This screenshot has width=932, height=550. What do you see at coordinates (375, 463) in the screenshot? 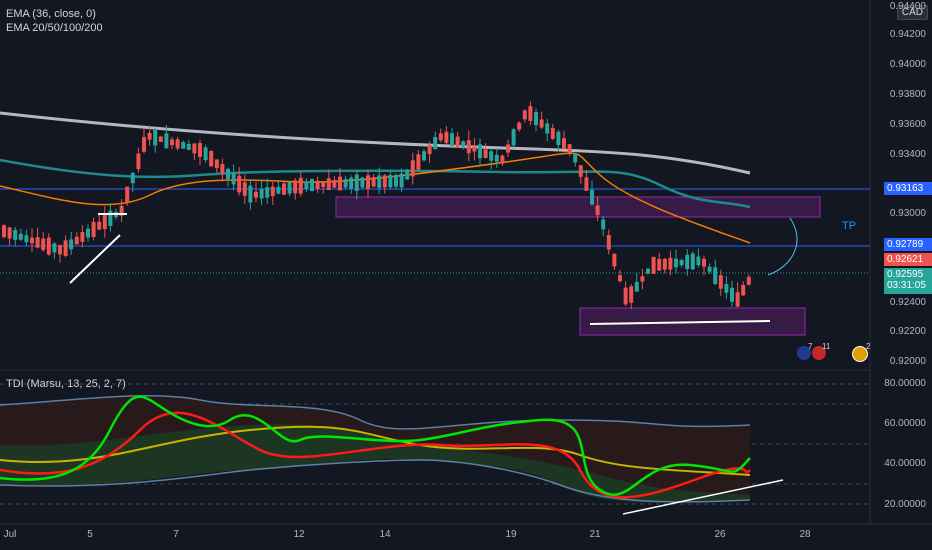
I see `tdi-lower-band-fill` at bounding box center [375, 463].